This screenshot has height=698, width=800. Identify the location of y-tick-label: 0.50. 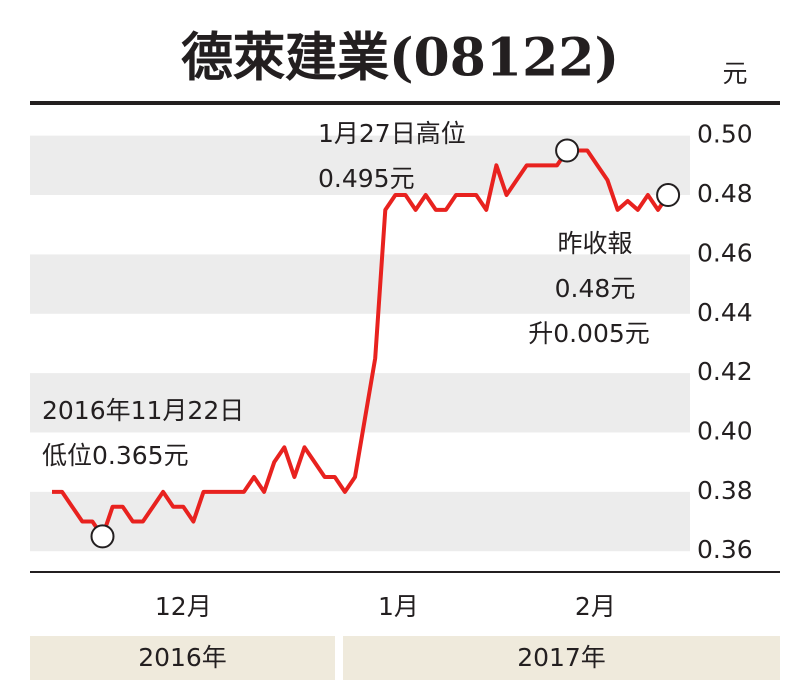
(725, 134).